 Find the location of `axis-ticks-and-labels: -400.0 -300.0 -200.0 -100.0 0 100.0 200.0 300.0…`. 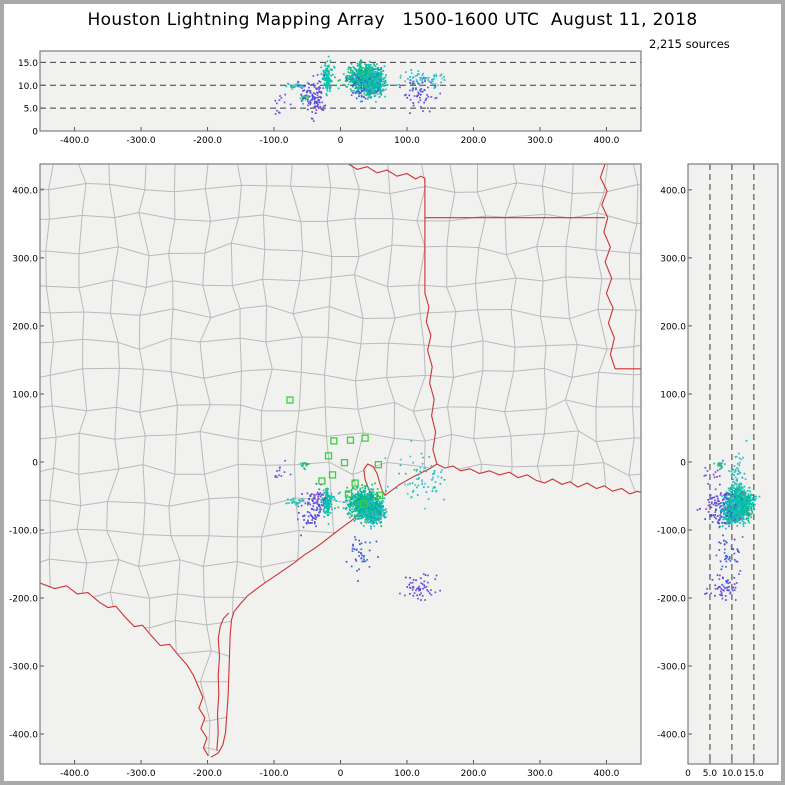

axis-ticks-and-labels: -400.0 -300.0 -200.0 -100.0 0 100.0 200.0 300.0… is located at coordinates (319, 102).